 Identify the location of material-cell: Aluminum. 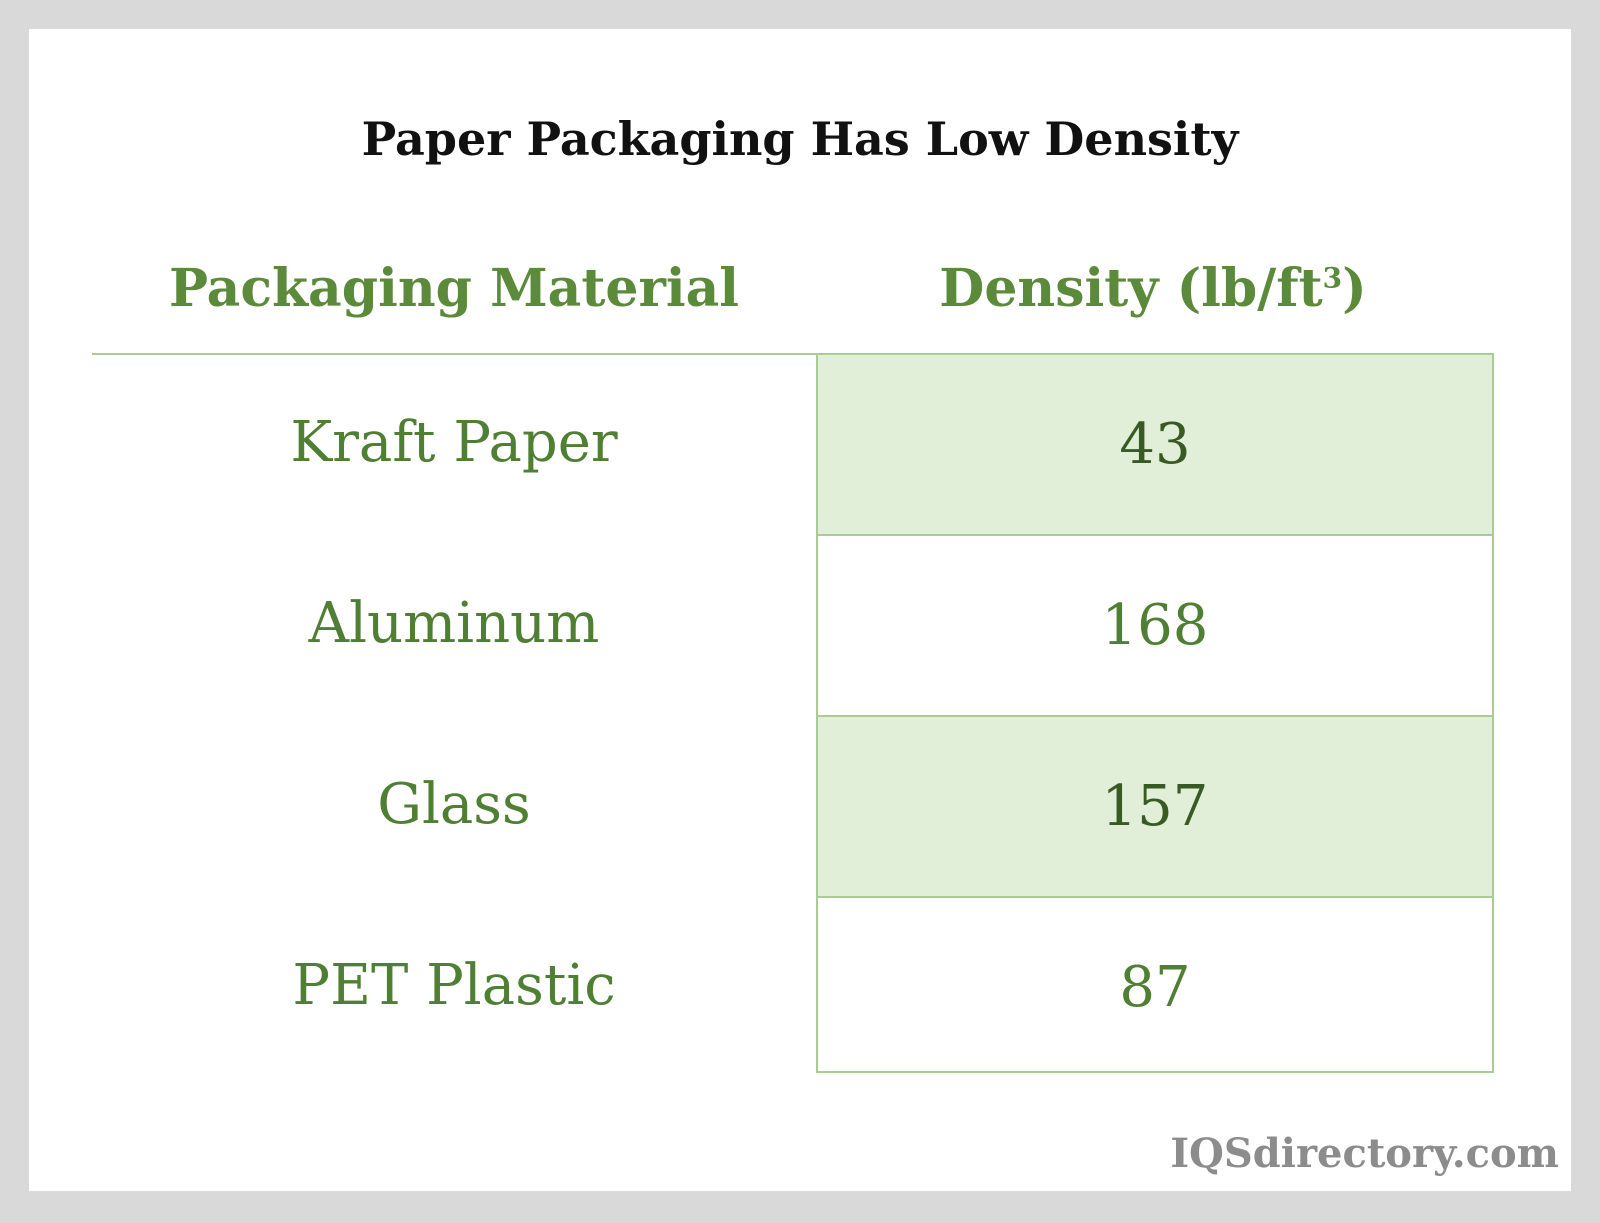
(454, 623).